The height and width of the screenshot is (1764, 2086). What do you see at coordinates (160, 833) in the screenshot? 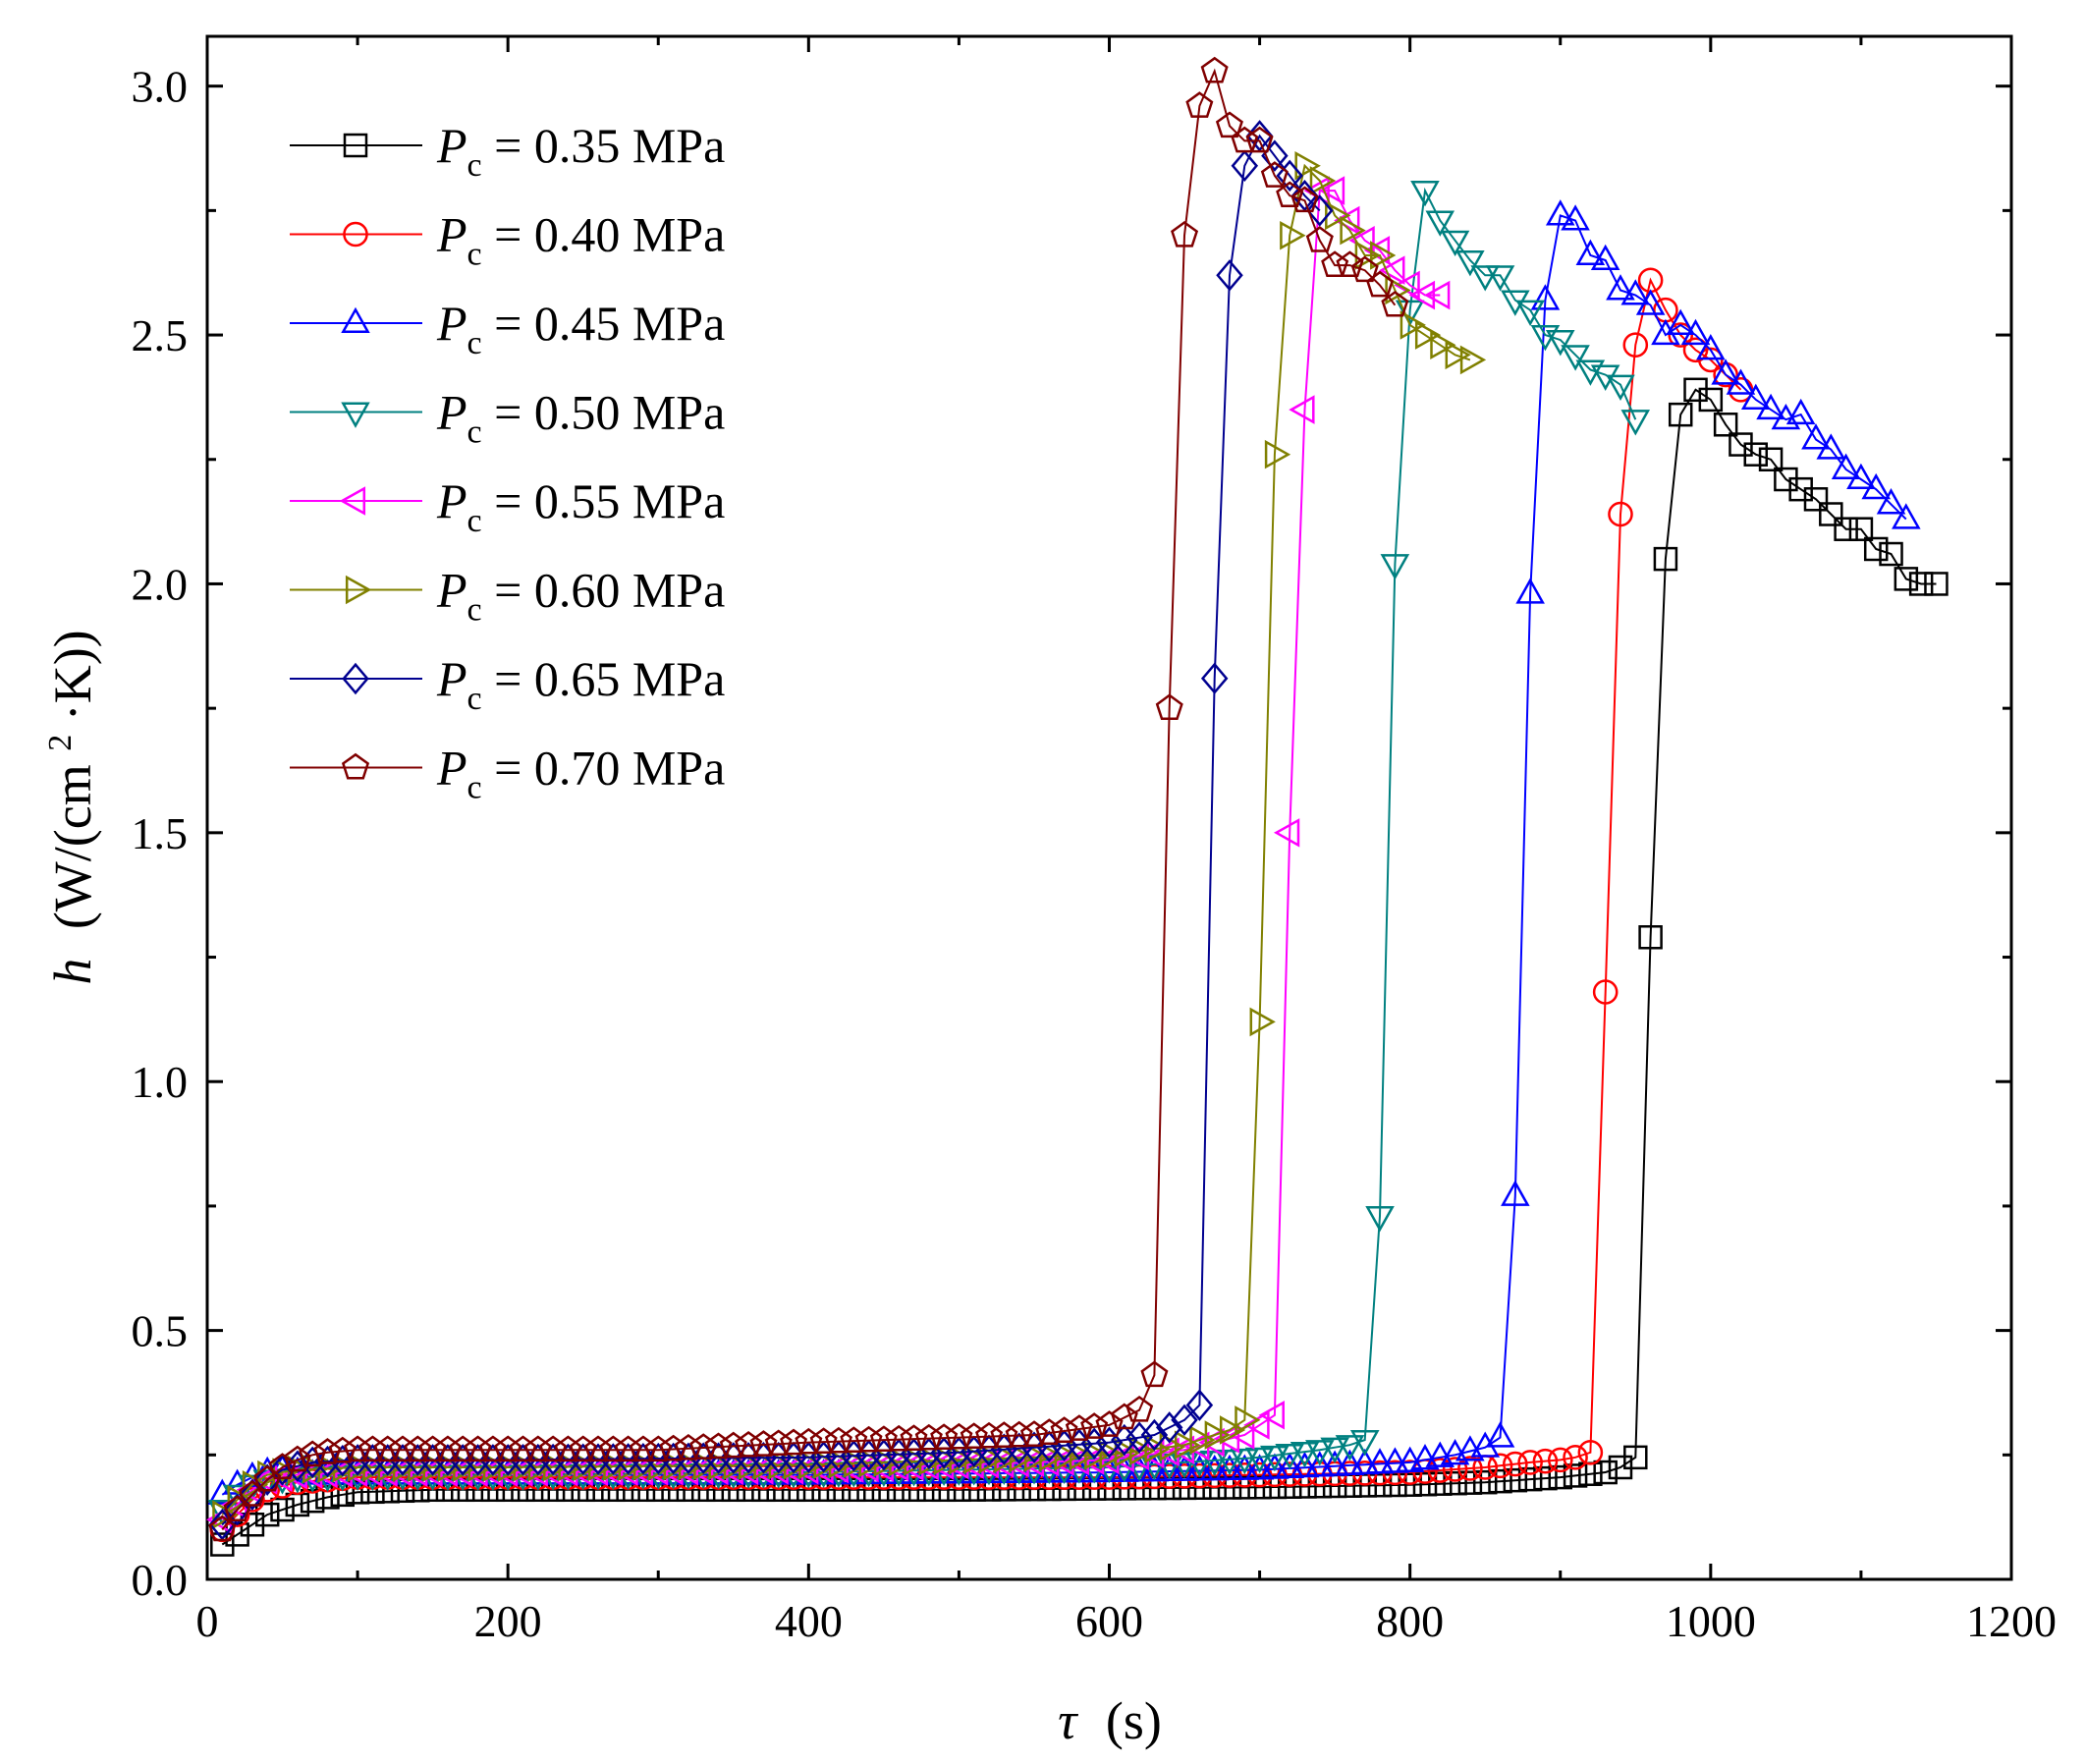
I see `y-tick-label: 1.5` at bounding box center [160, 833].